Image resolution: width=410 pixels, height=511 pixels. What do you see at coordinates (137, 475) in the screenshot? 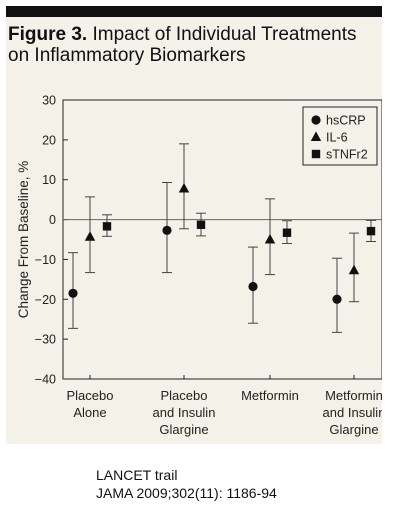
I see `caption-line1: LANCET trail` at bounding box center [137, 475].